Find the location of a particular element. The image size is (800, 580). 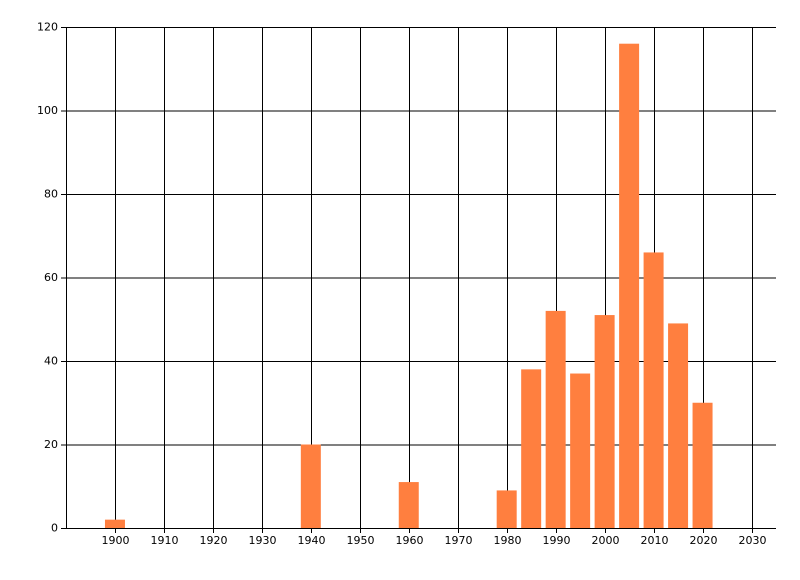

x-tick-label: 1900 is located at coordinates (116, 540).